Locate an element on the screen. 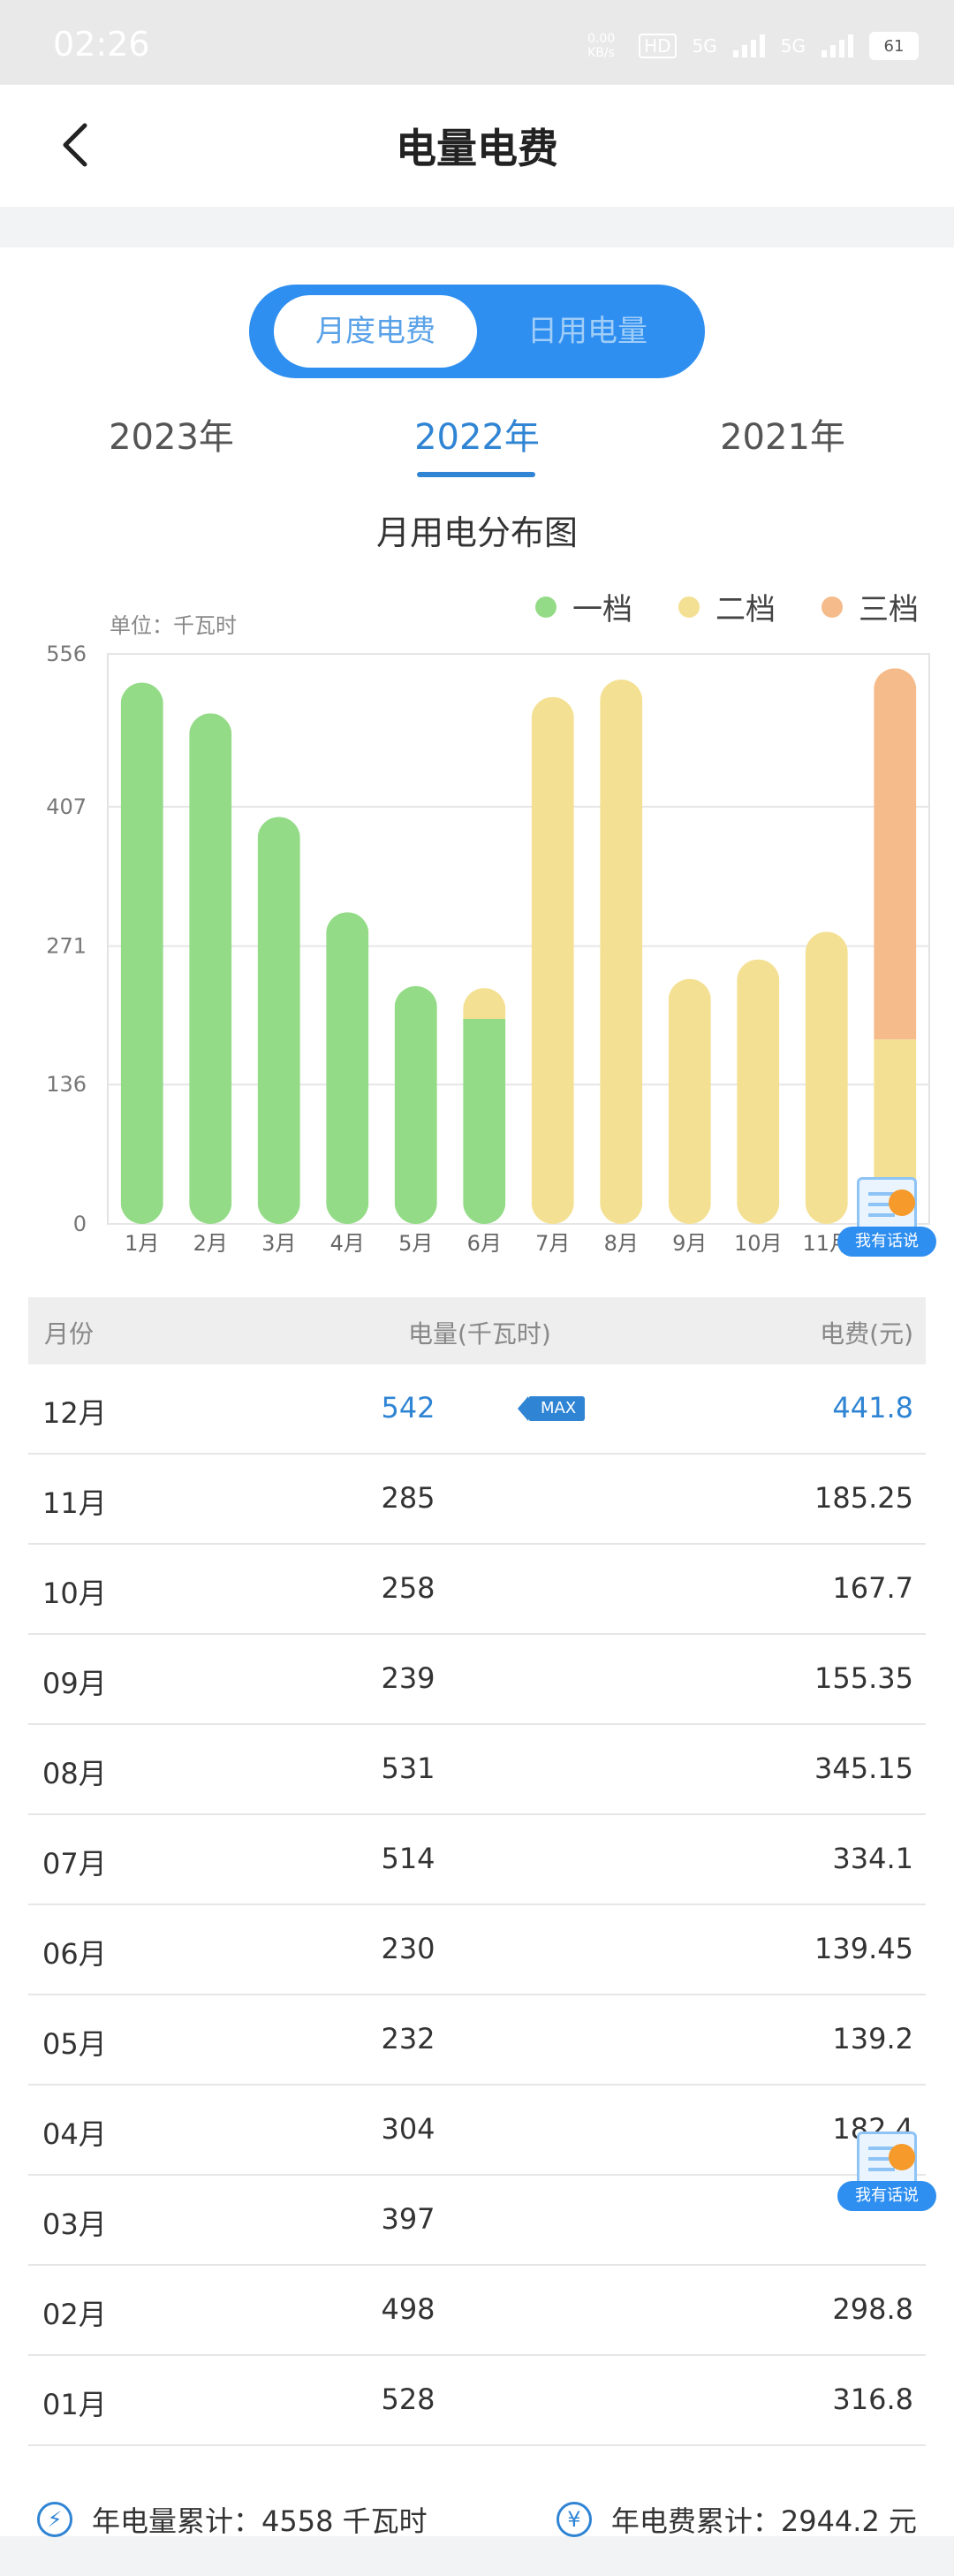 This screenshot has height=2576, width=954. legend-item-tier1: 一档 is located at coordinates (583, 606).